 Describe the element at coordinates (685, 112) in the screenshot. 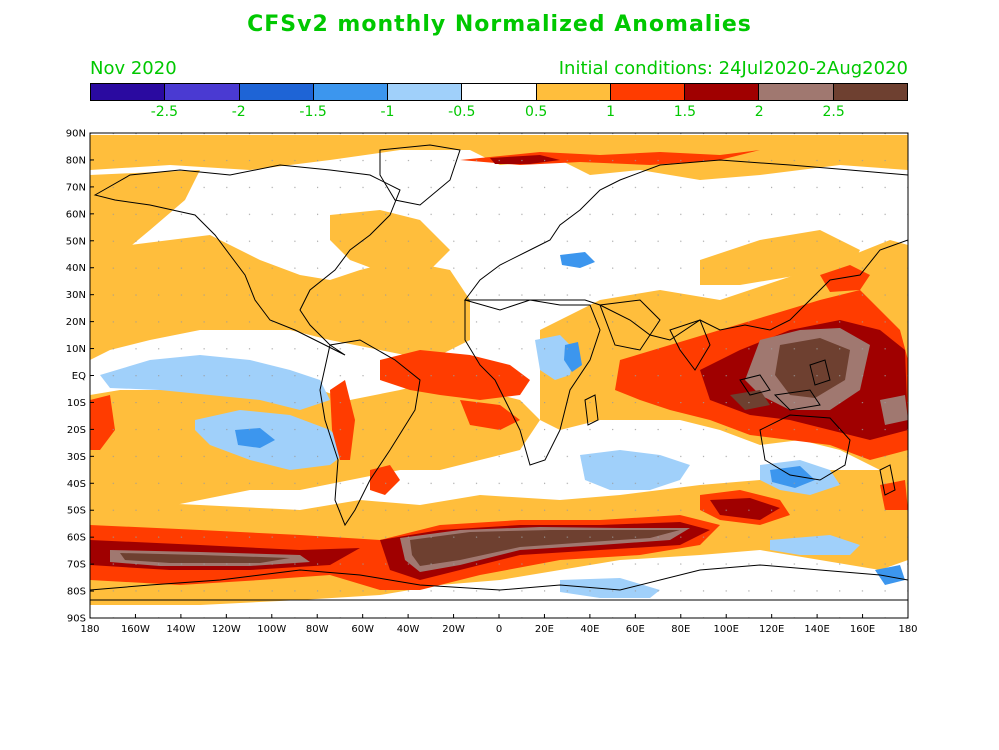

I see `colorbar-label: 1.5` at that location.